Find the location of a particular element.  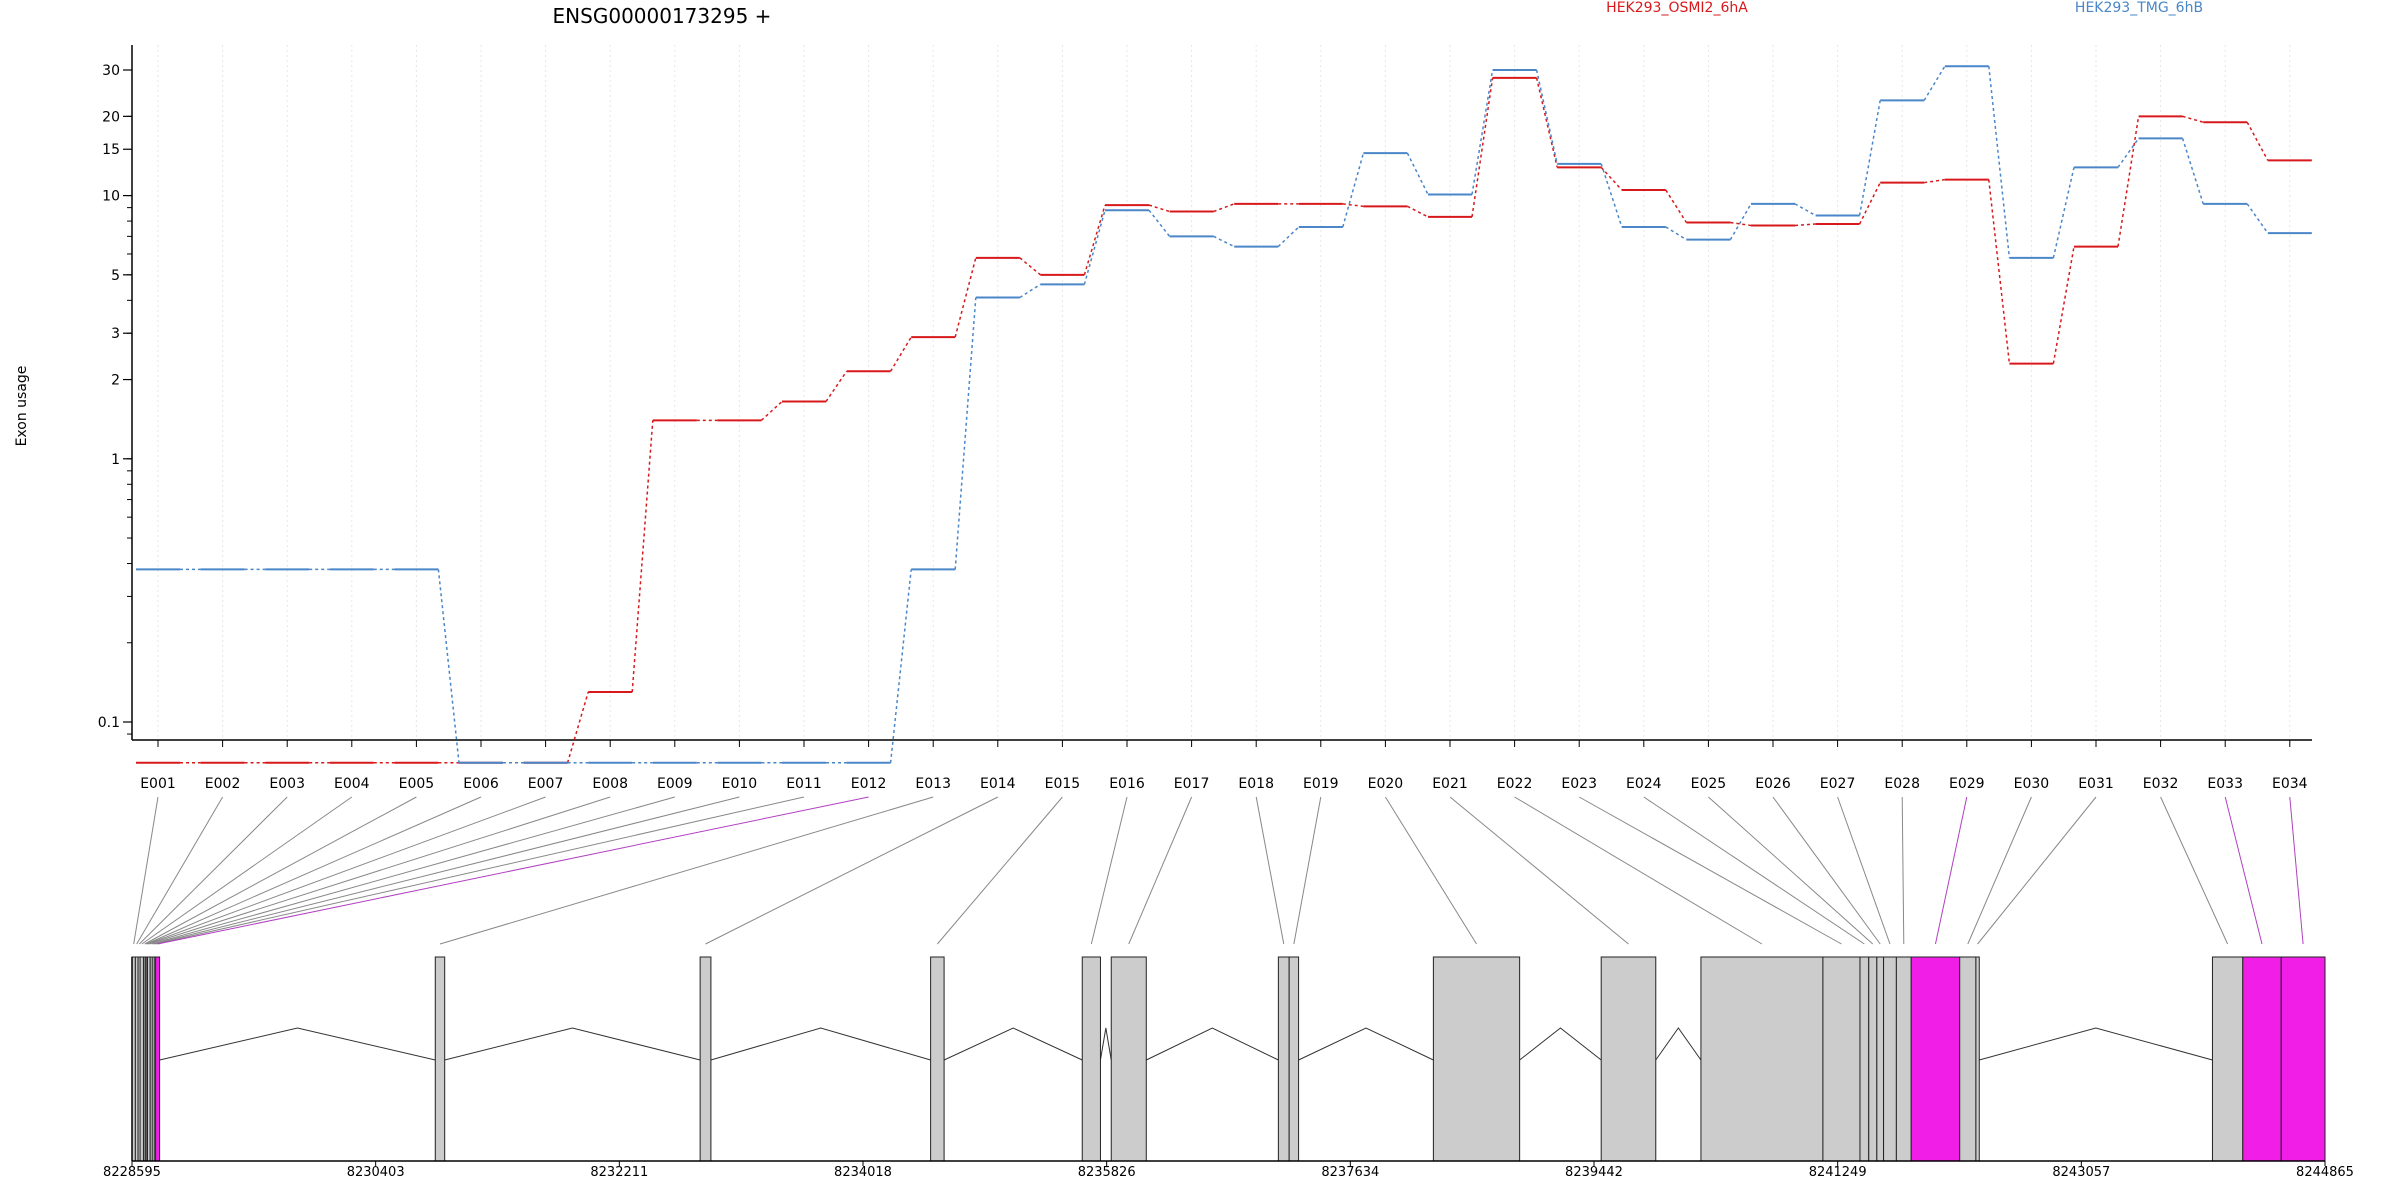

x-tick-label: E028 is located at coordinates (1902, 784).